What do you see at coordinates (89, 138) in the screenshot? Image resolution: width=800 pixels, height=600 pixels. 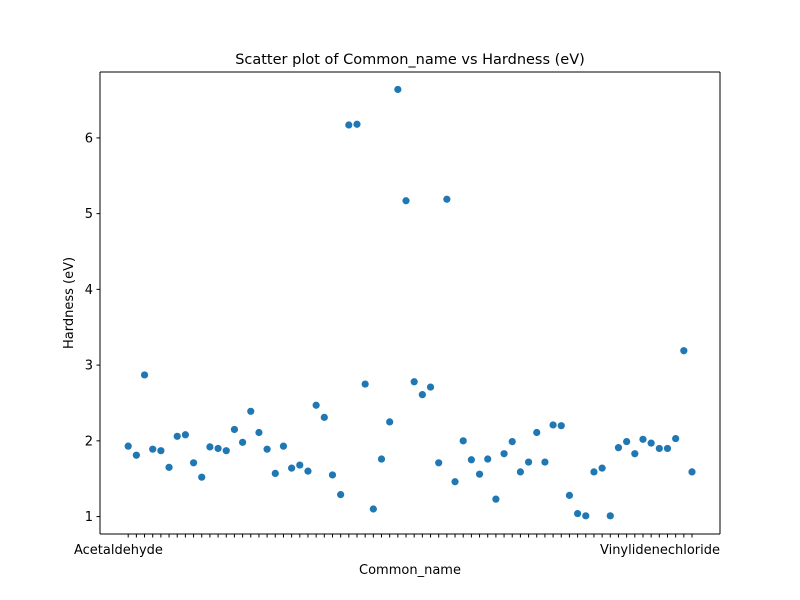 I see `y-tick-label: 6` at bounding box center [89, 138].